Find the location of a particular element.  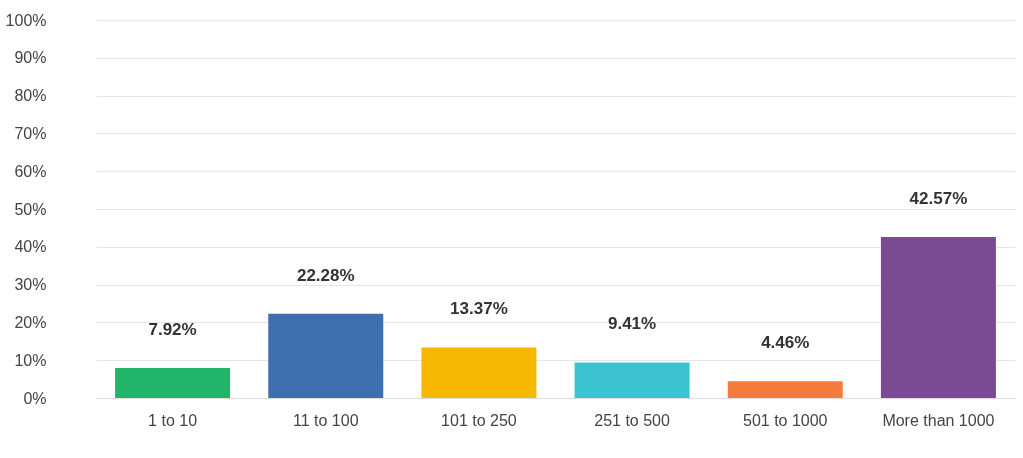

y-tick-label: 100% is located at coordinates (26, 20).